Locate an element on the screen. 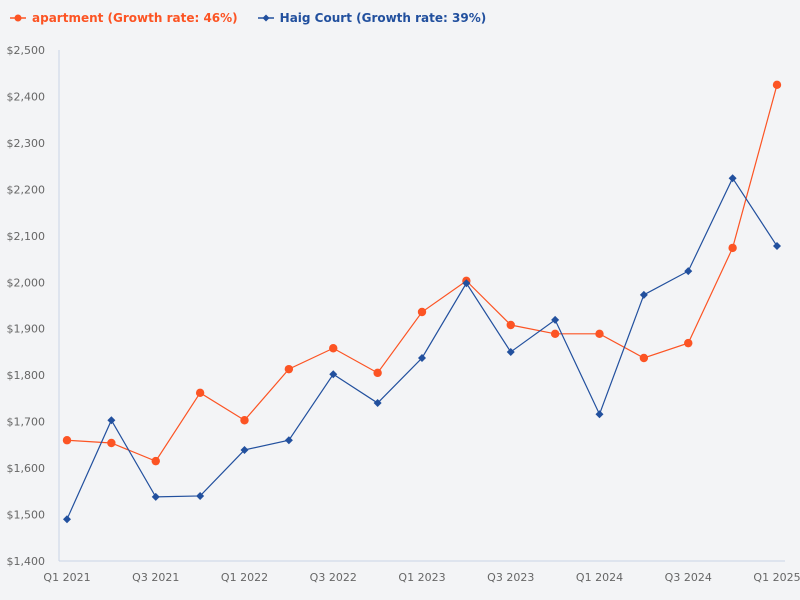 This screenshot has width=800, height=600. y-tick-label: $2,400 is located at coordinates (26, 96).